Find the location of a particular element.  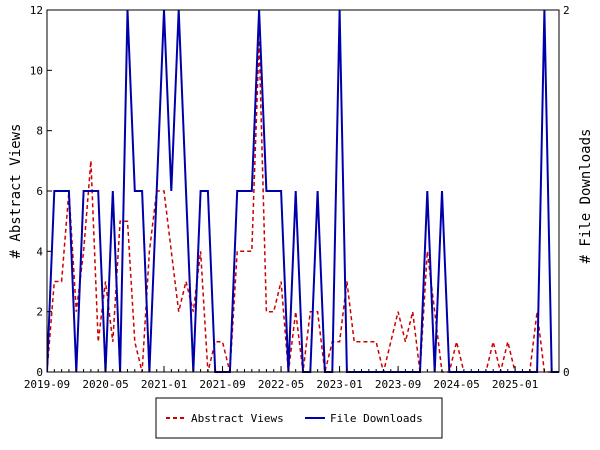

x-tick-label: 2020-05 is located at coordinates (105, 384).